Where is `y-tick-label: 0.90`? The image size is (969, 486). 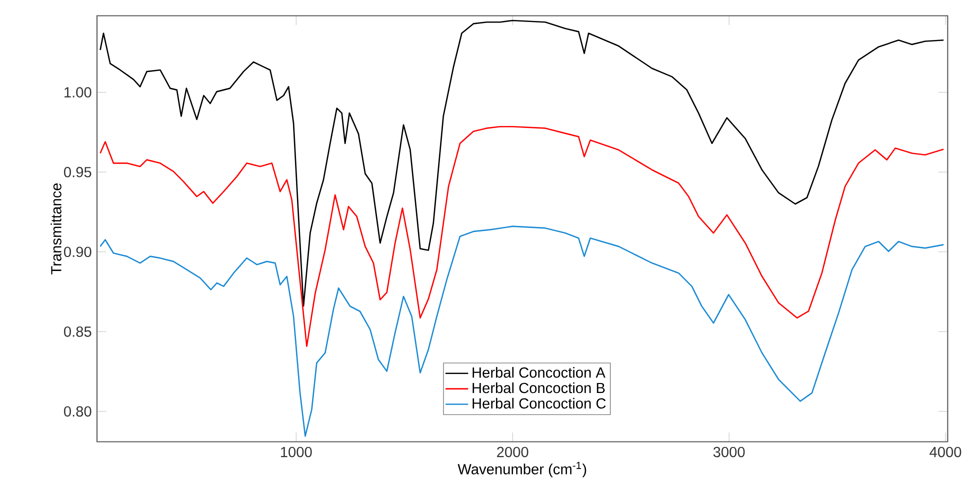 y-tick-label: 0.90 is located at coordinates (78, 252).